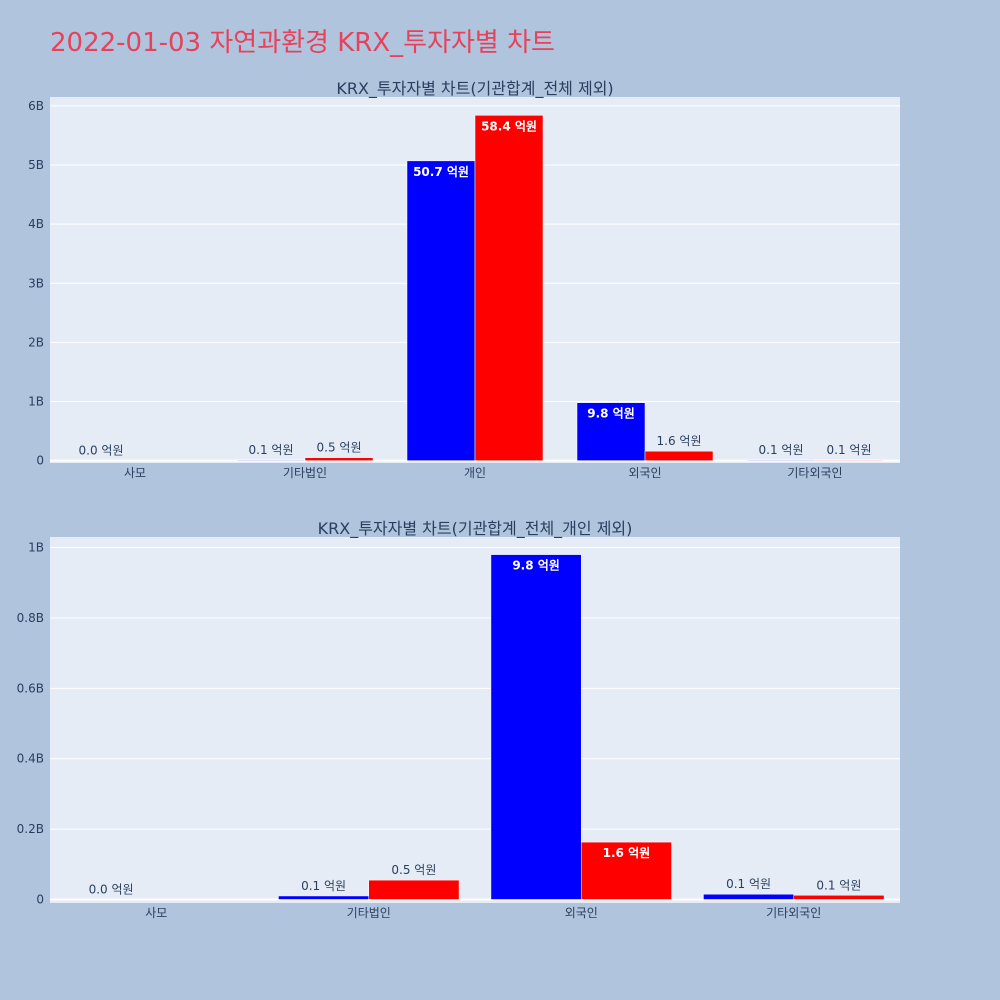  I want to click on chart-1-x-tick-label: 기타외국인, so click(814, 473).